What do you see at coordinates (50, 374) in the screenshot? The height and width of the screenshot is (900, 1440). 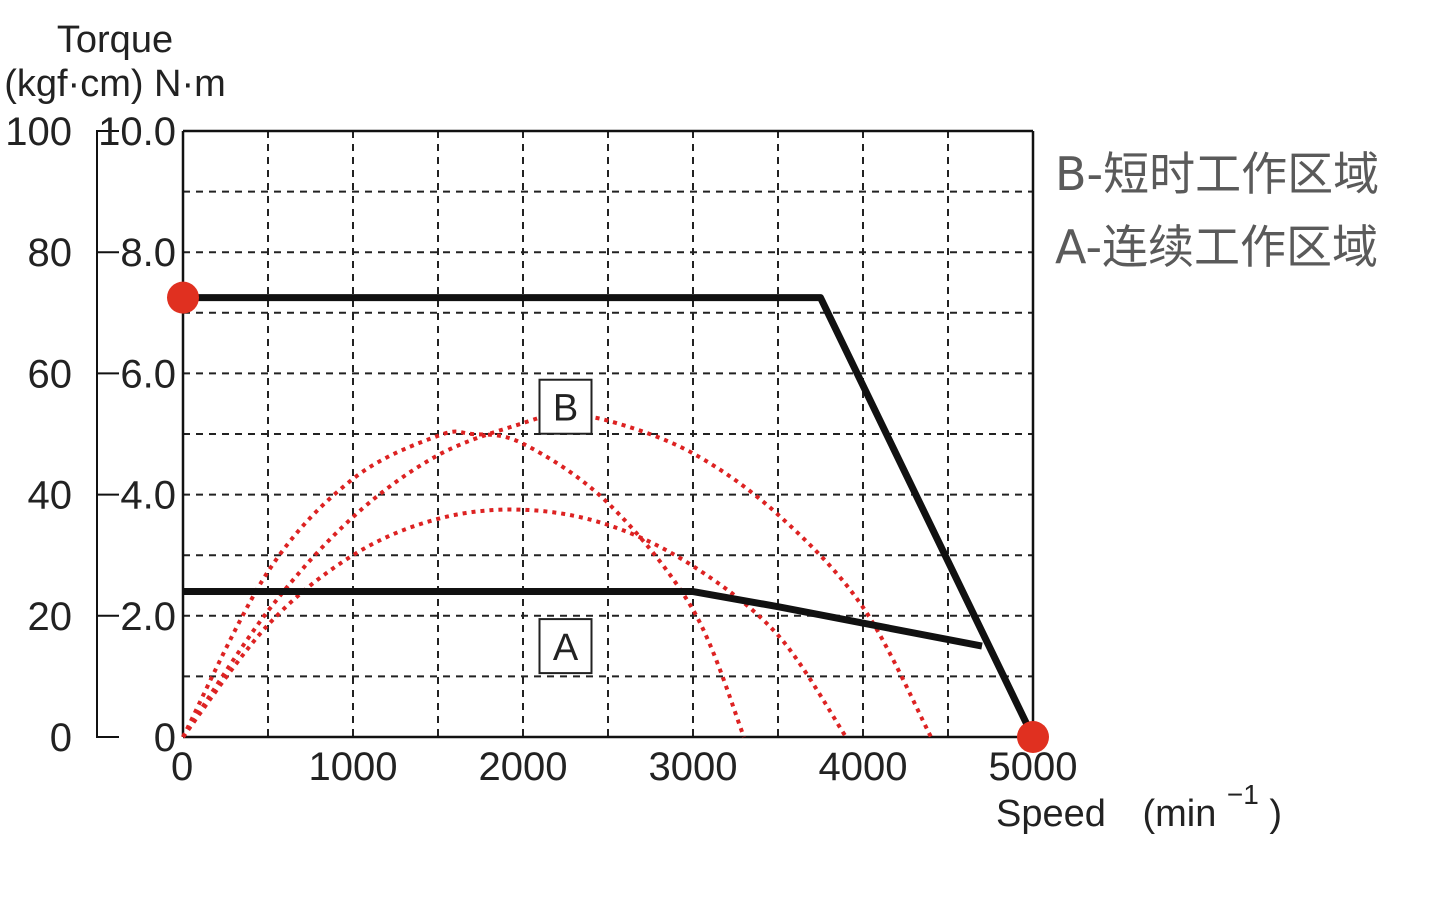 I see `y-tick-label-kgfcm: 60` at bounding box center [50, 374].